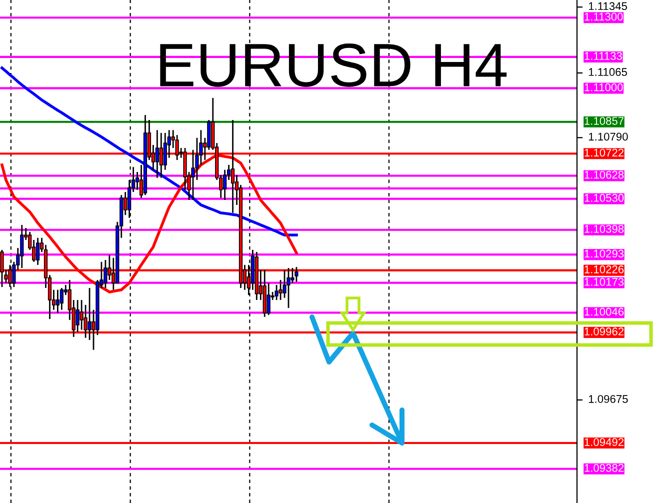 The width and height of the screenshot is (653, 503). I want to click on y-tick-label: 1.11345, so click(607, 6).